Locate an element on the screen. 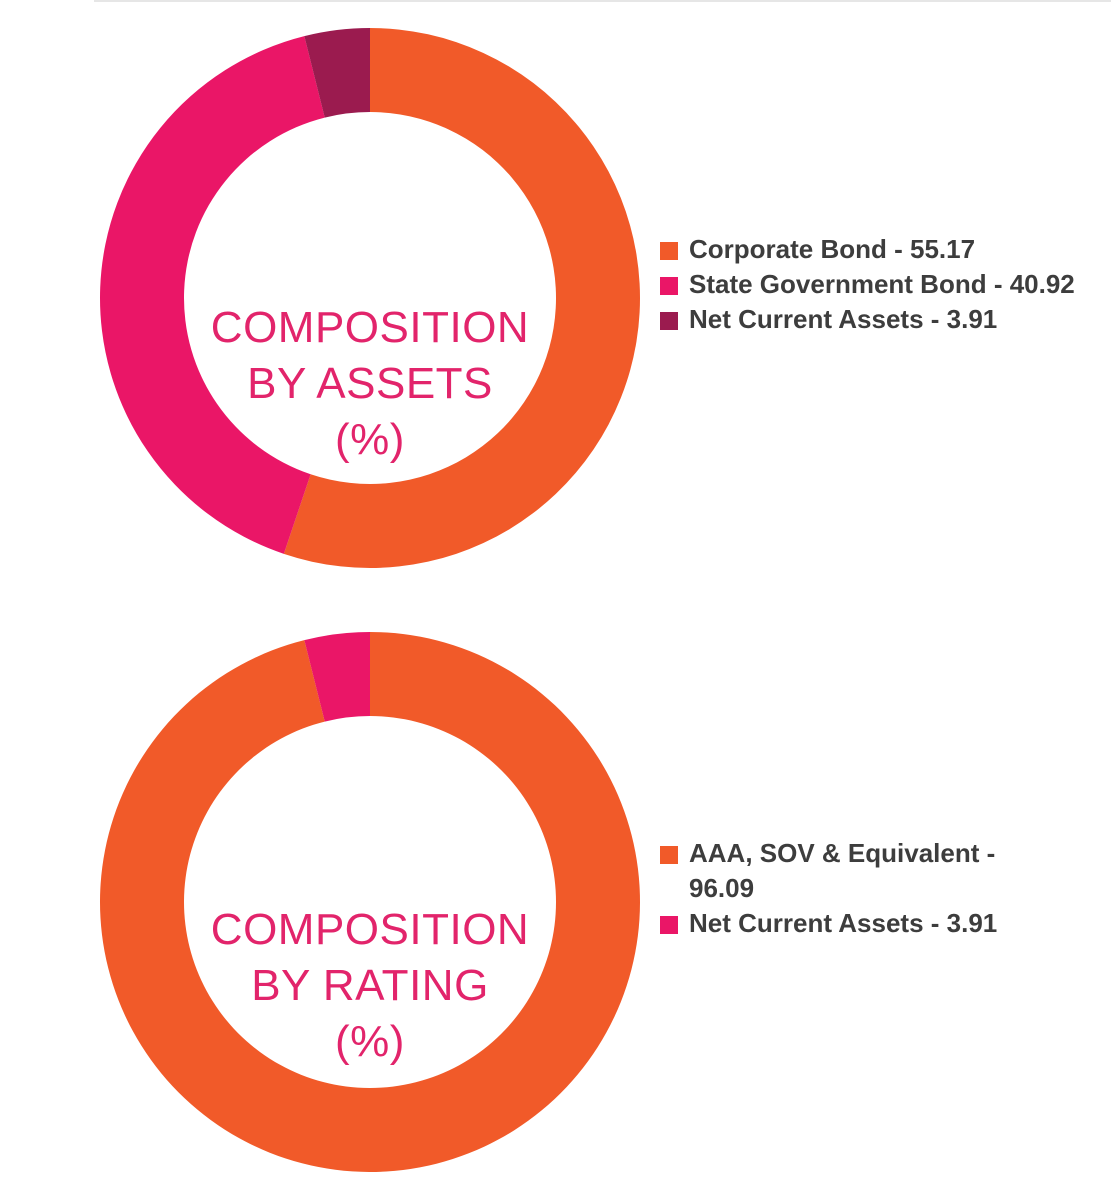  legend-item-state-government-bond: State Government Bond - 40.92 is located at coordinates (882, 284).